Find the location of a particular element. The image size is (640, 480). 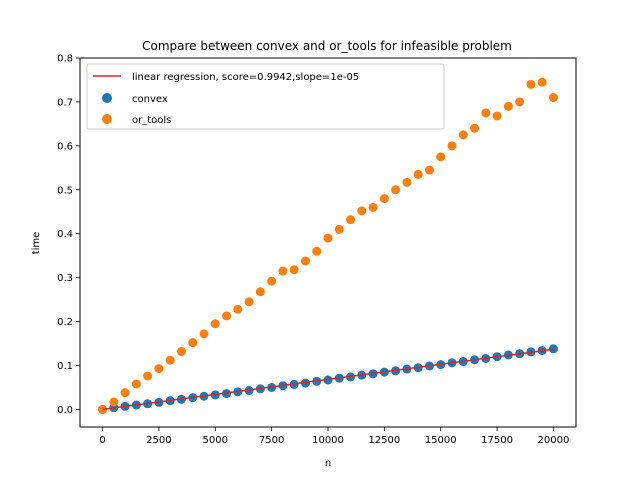

x-tick-label: 10000 is located at coordinates (328, 440).